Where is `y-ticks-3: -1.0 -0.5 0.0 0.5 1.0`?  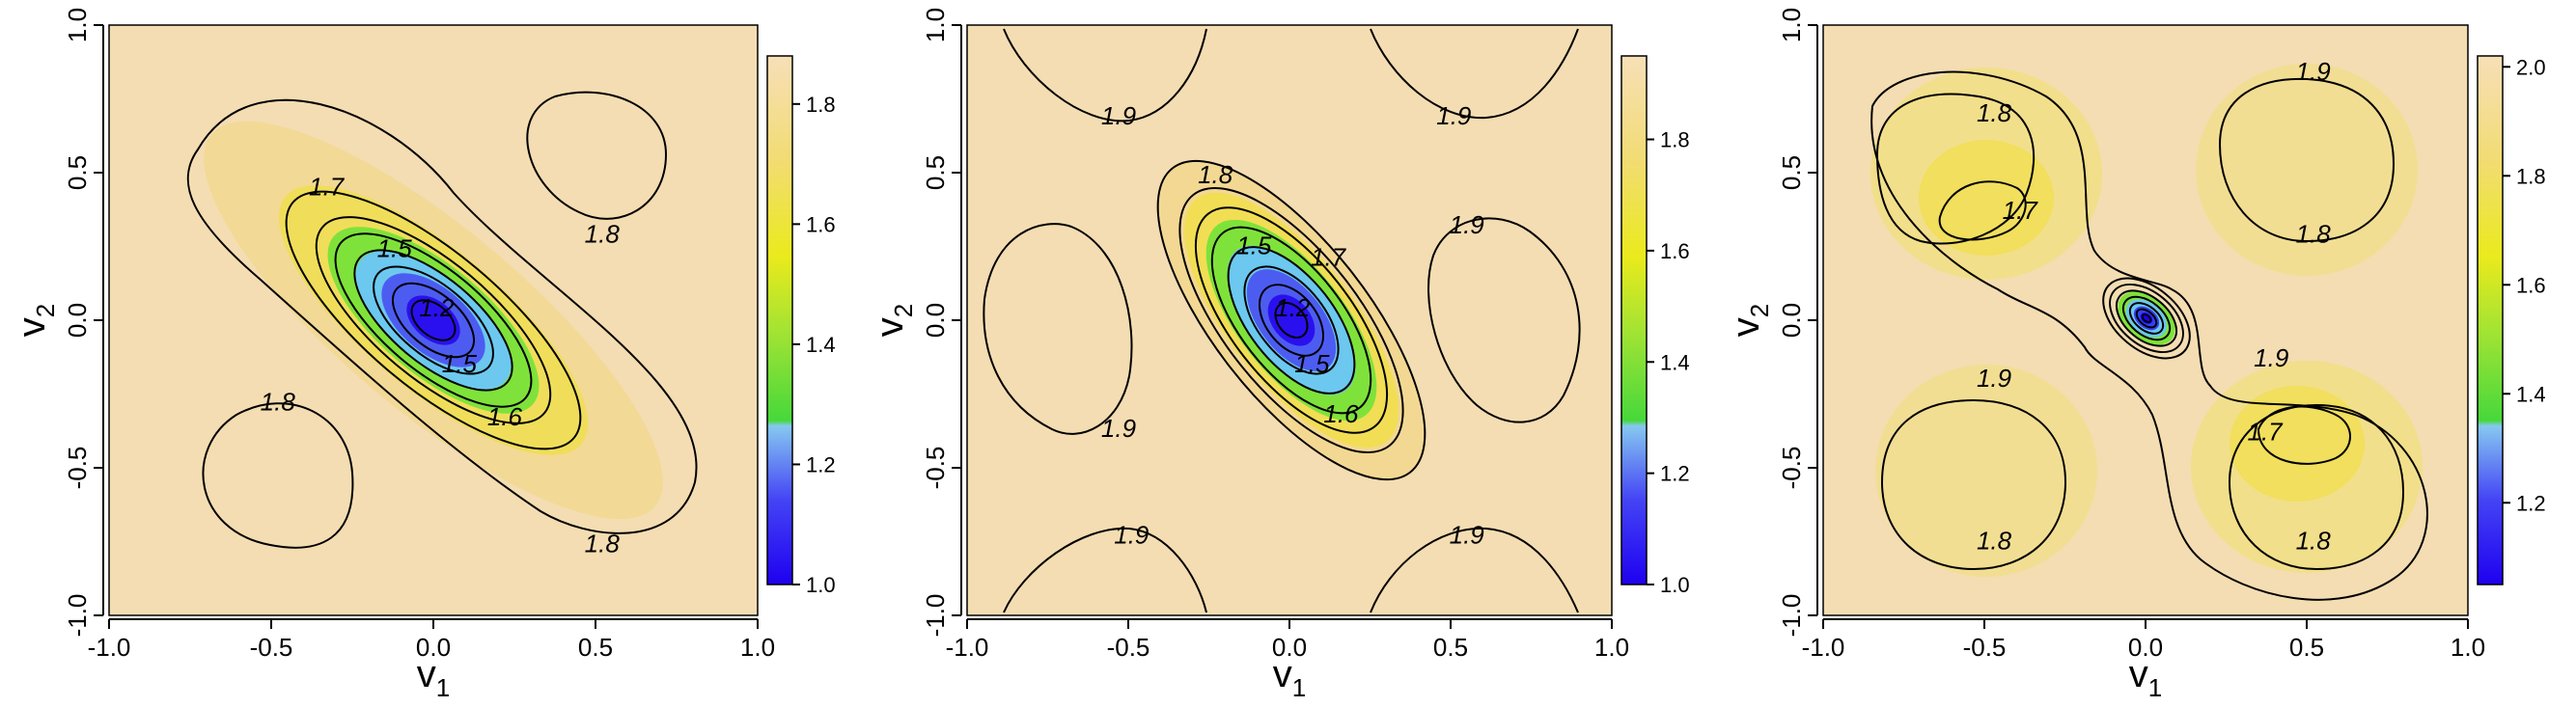
y-ticks-3: -1.0 -0.5 0.0 0.5 1.0 is located at coordinates (1797, 322).